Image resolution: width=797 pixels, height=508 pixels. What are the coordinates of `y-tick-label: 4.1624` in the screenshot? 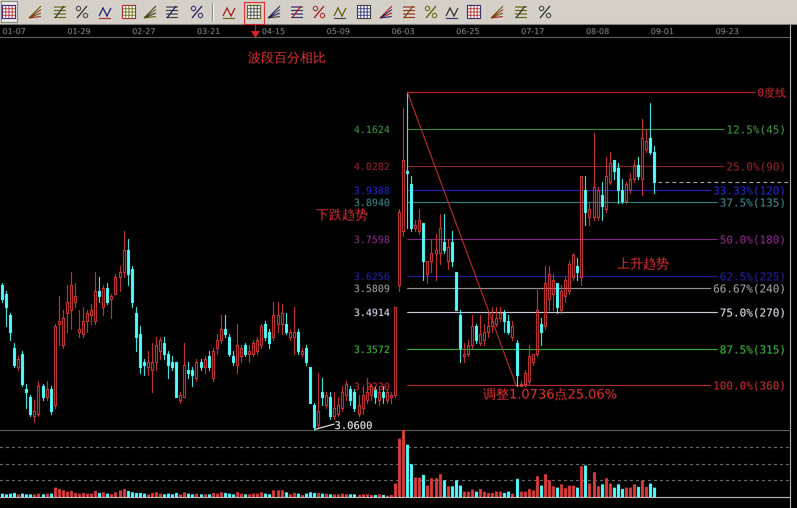 It's located at (372, 130).